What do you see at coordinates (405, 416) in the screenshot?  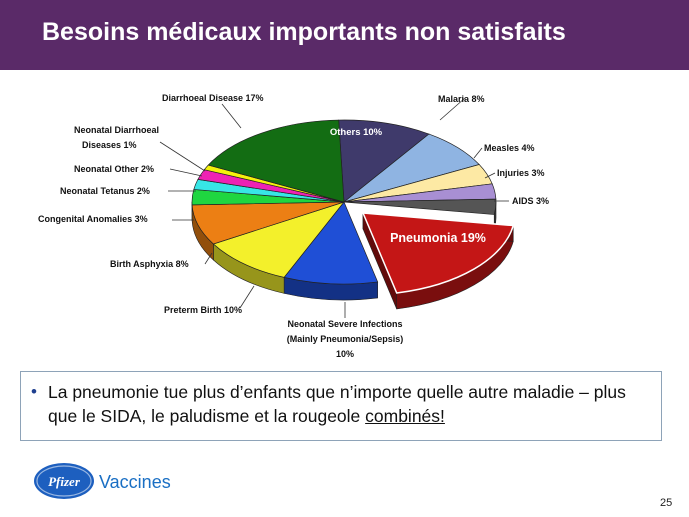 I see `callout-underlined-text: combinés!` at bounding box center [405, 416].